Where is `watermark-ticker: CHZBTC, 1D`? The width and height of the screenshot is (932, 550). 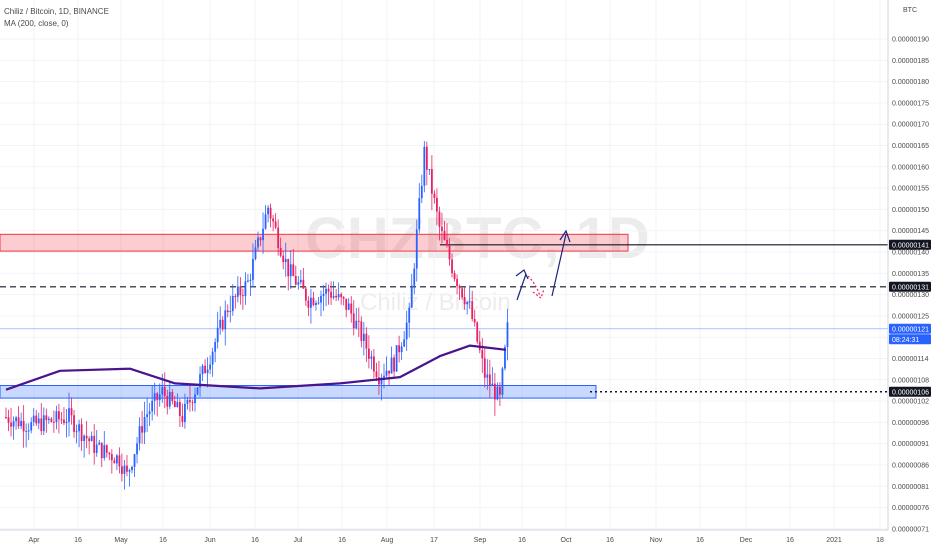
watermark-ticker: CHZBTC, 1D is located at coordinates (477, 238).